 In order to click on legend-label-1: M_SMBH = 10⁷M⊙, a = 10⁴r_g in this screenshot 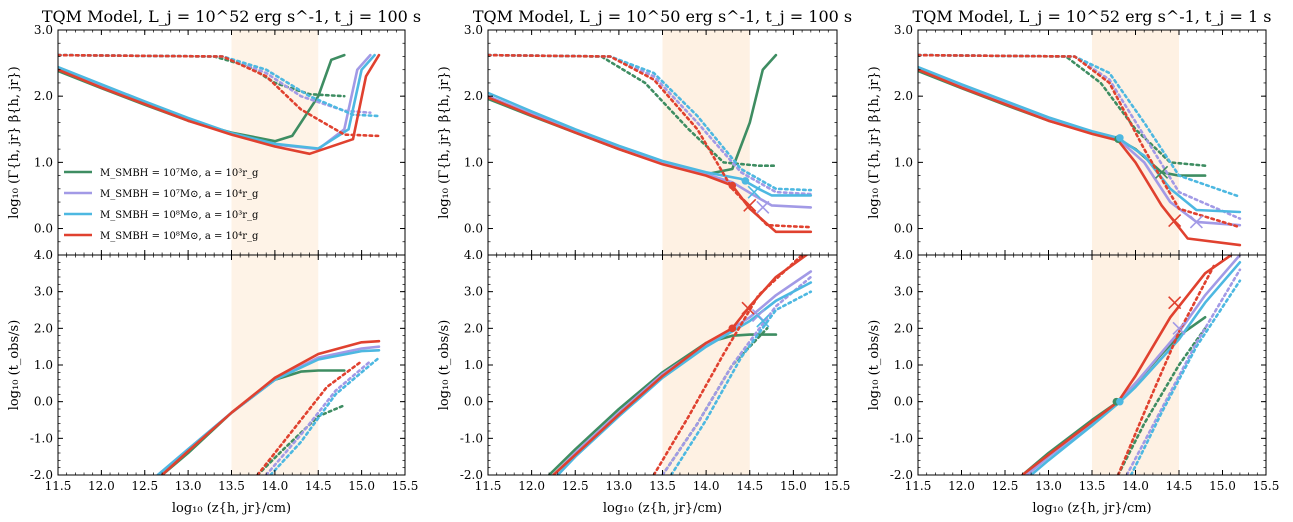, I will do `click(179, 194)`.